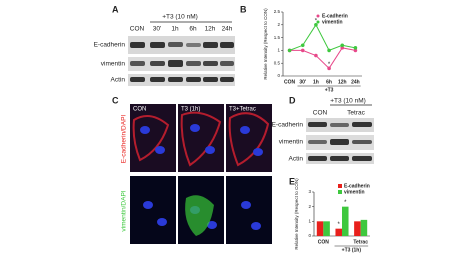 This screenshot has height=258, width=474. What do you see at coordinates (316, 82) in the screenshot?
I see `x-tick-label: 1h` at bounding box center [316, 82].